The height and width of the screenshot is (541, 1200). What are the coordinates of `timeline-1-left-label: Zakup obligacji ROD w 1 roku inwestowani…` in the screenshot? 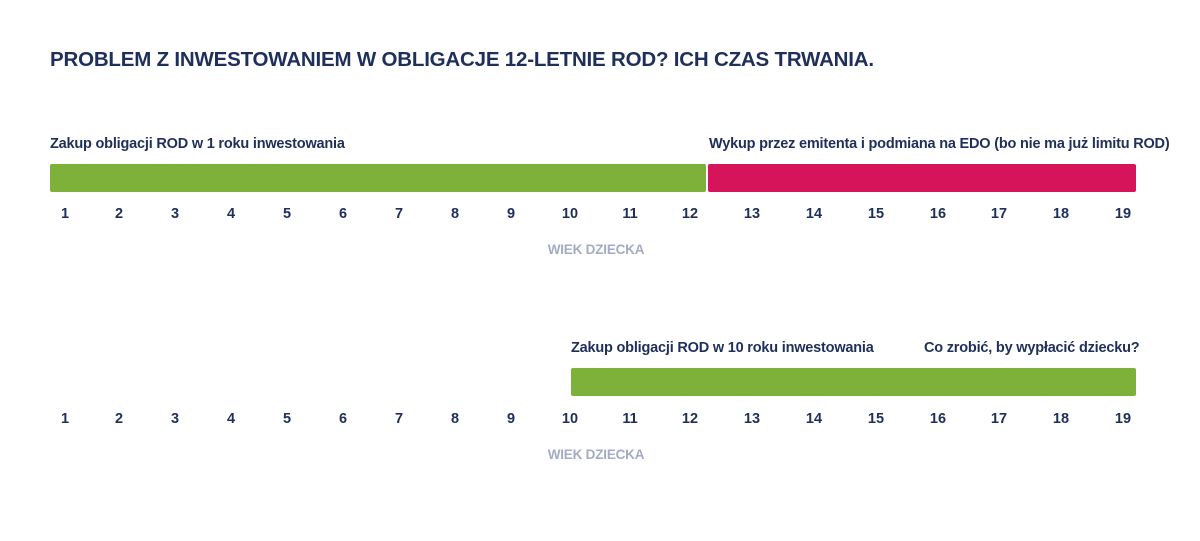 It's located at (197, 144).